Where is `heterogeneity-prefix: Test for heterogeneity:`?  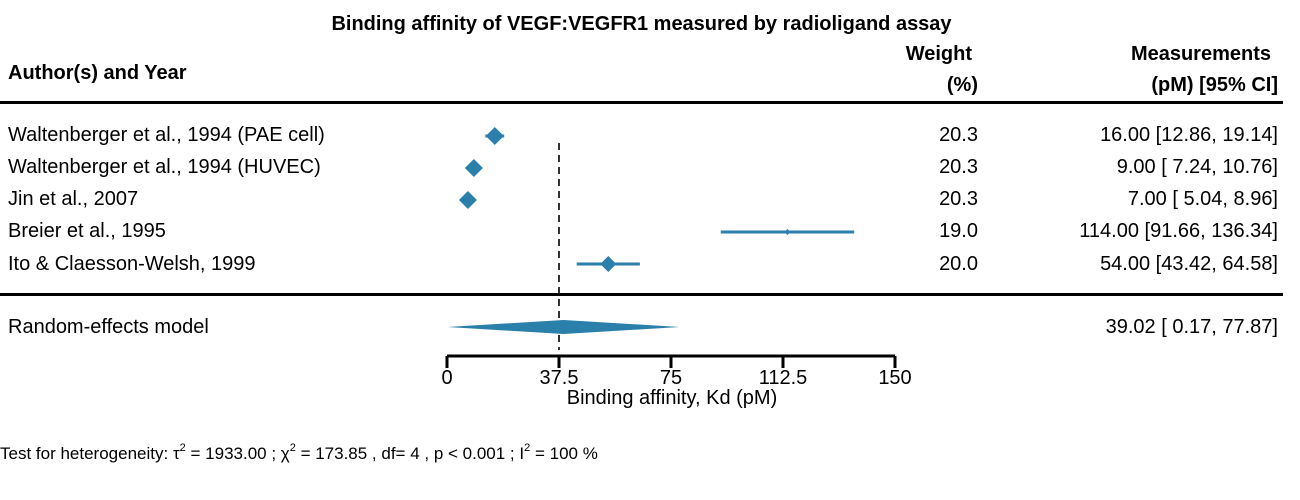 heterogeneity-prefix: Test for heterogeneity: is located at coordinates (86, 453).